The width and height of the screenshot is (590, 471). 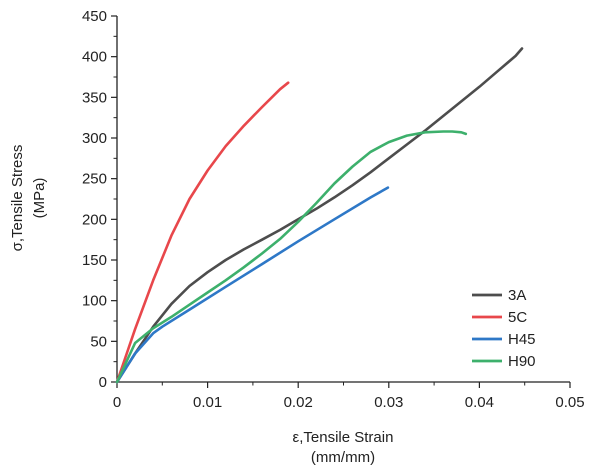 I want to click on y-tick-label: 200, so click(x=94, y=219).